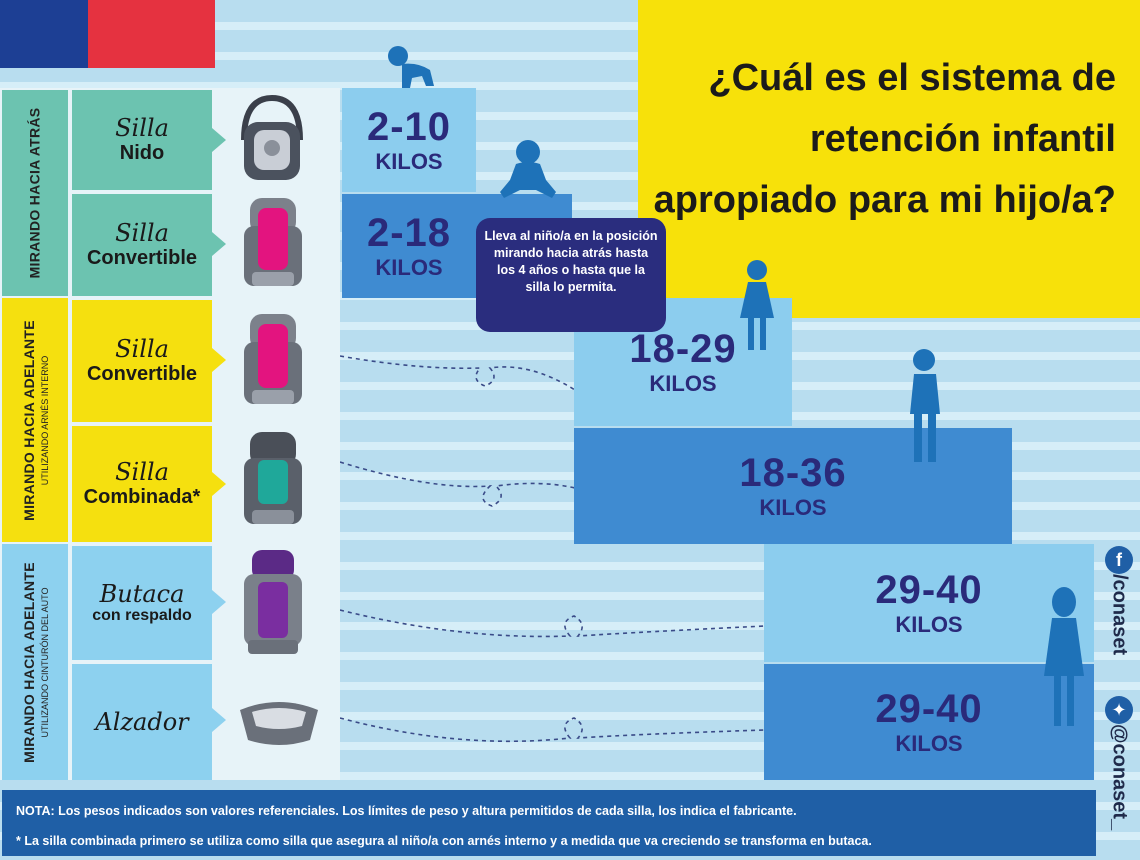 The height and width of the screenshot is (860, 1140). What do you see at coordinates (1119, 615) in the screenshot?
I see `facebook-handle: /conaset` at bounding box center [1119, 615].